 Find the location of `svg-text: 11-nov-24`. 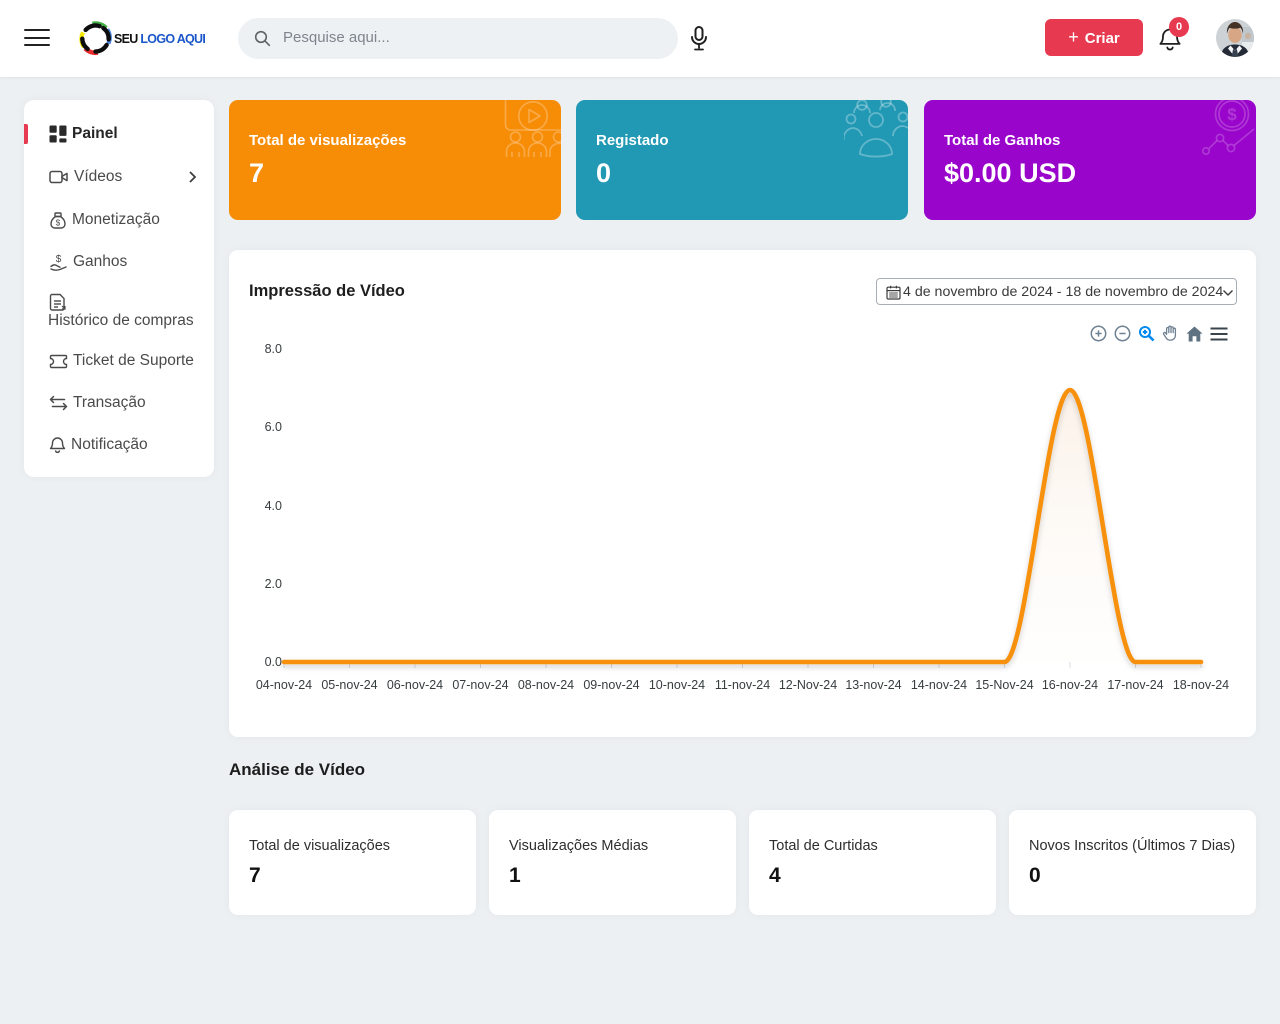

svg-text: 11-nov-24 is located at coordinates (742, 685).